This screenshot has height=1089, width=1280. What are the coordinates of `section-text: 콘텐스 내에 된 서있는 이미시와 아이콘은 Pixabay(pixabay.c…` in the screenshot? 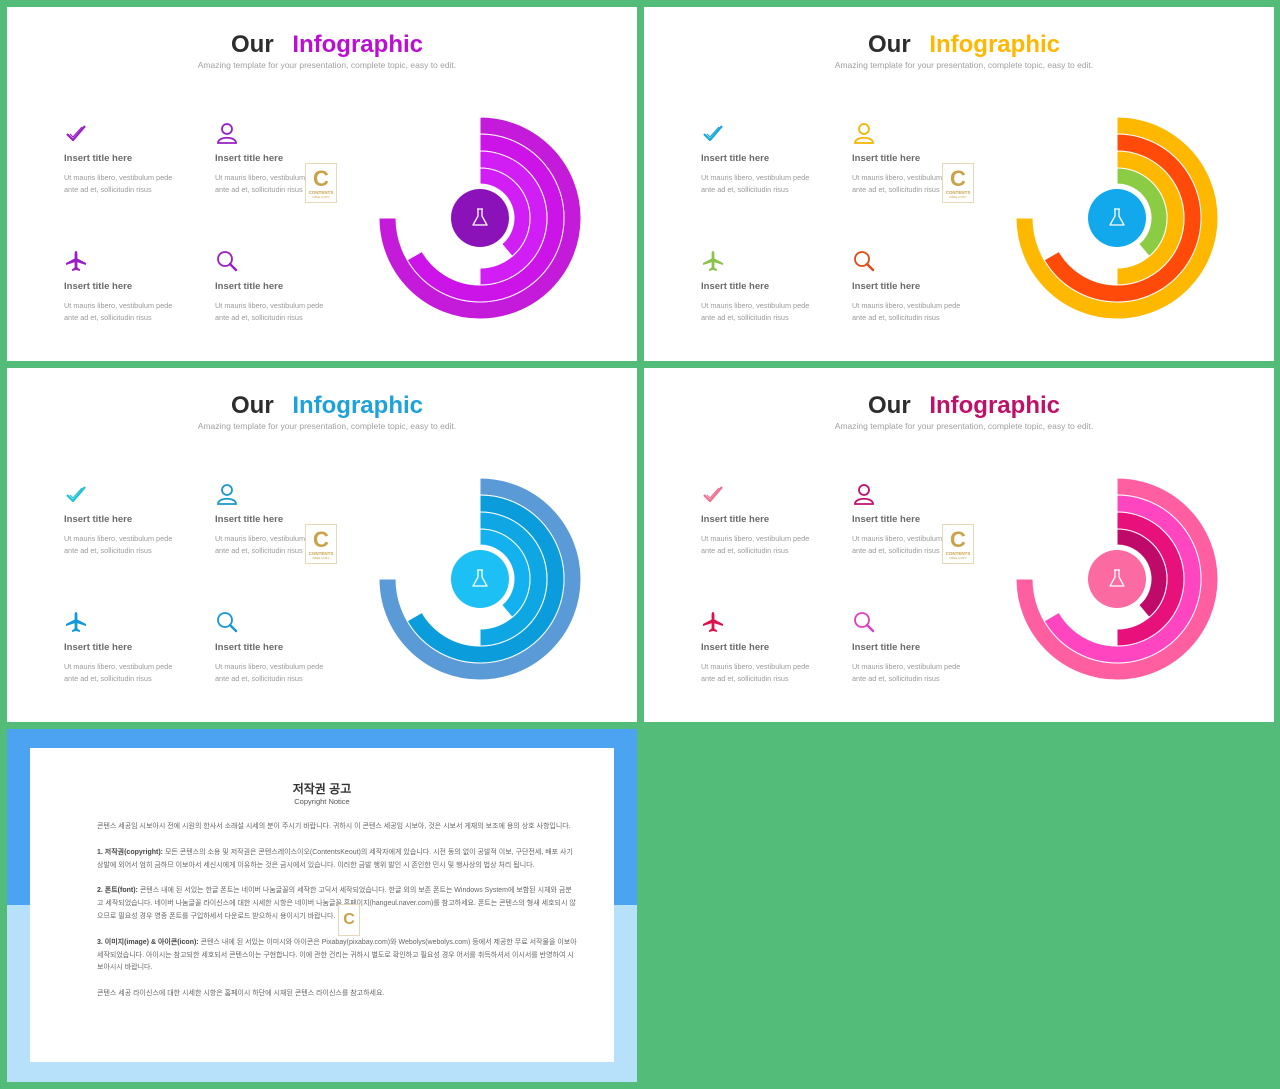 It's located at (337, 955).